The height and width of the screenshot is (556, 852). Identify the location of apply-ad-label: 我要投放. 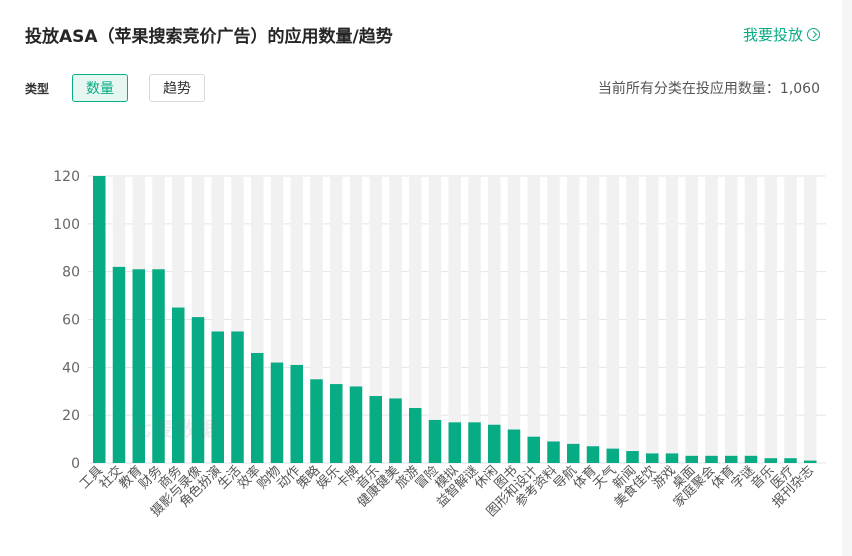
(772, 35).